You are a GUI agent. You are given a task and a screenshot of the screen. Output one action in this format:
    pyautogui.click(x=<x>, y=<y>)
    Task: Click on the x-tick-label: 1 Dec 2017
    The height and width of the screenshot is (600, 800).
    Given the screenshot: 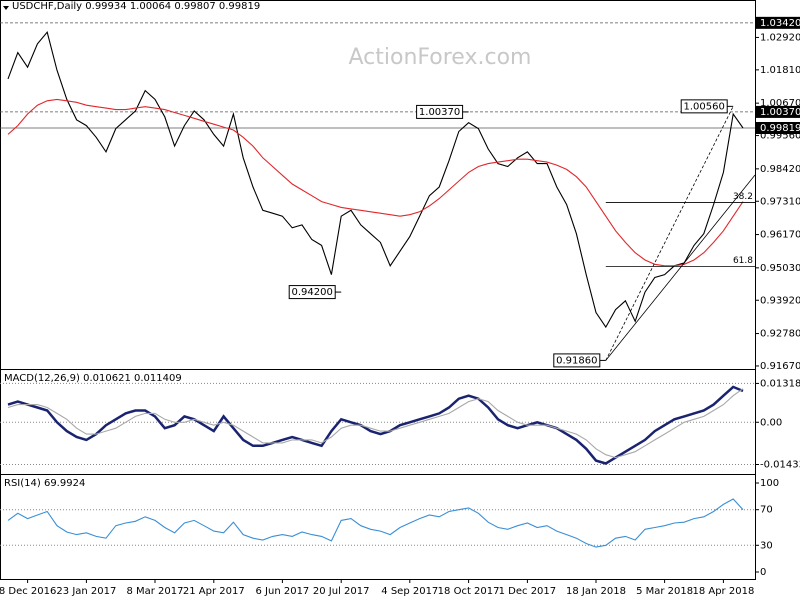 What is the action you would take?
    pyautogui.click(x=528, y=591)
    